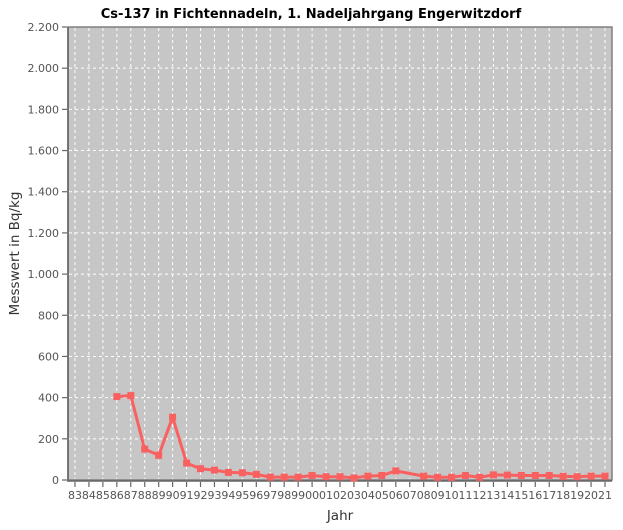 This screenshot has height=530, width=623. I want to click on x-tick-label: 10, so click(452, 495).